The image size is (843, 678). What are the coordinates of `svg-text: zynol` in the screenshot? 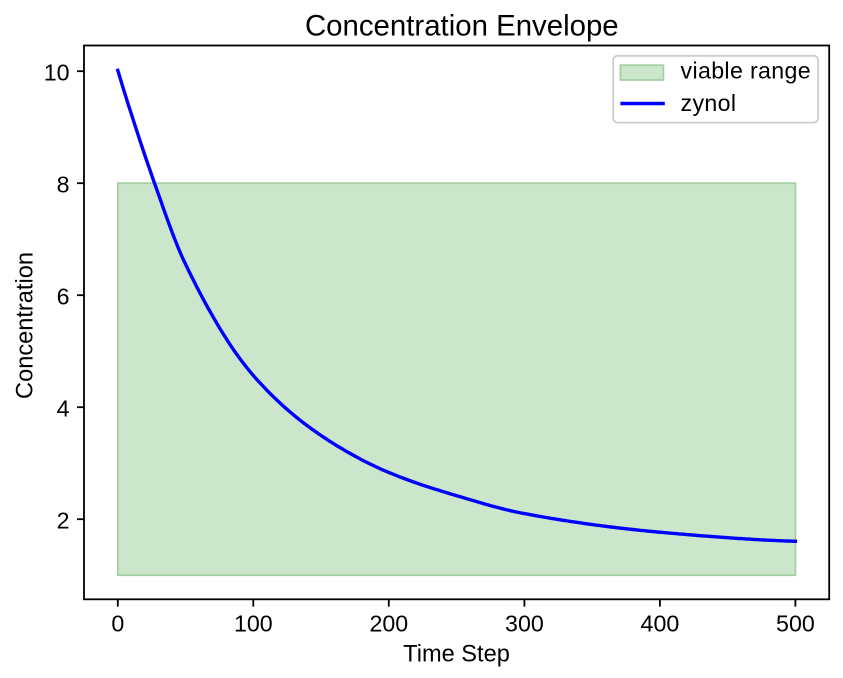 It's located at (709, 103).